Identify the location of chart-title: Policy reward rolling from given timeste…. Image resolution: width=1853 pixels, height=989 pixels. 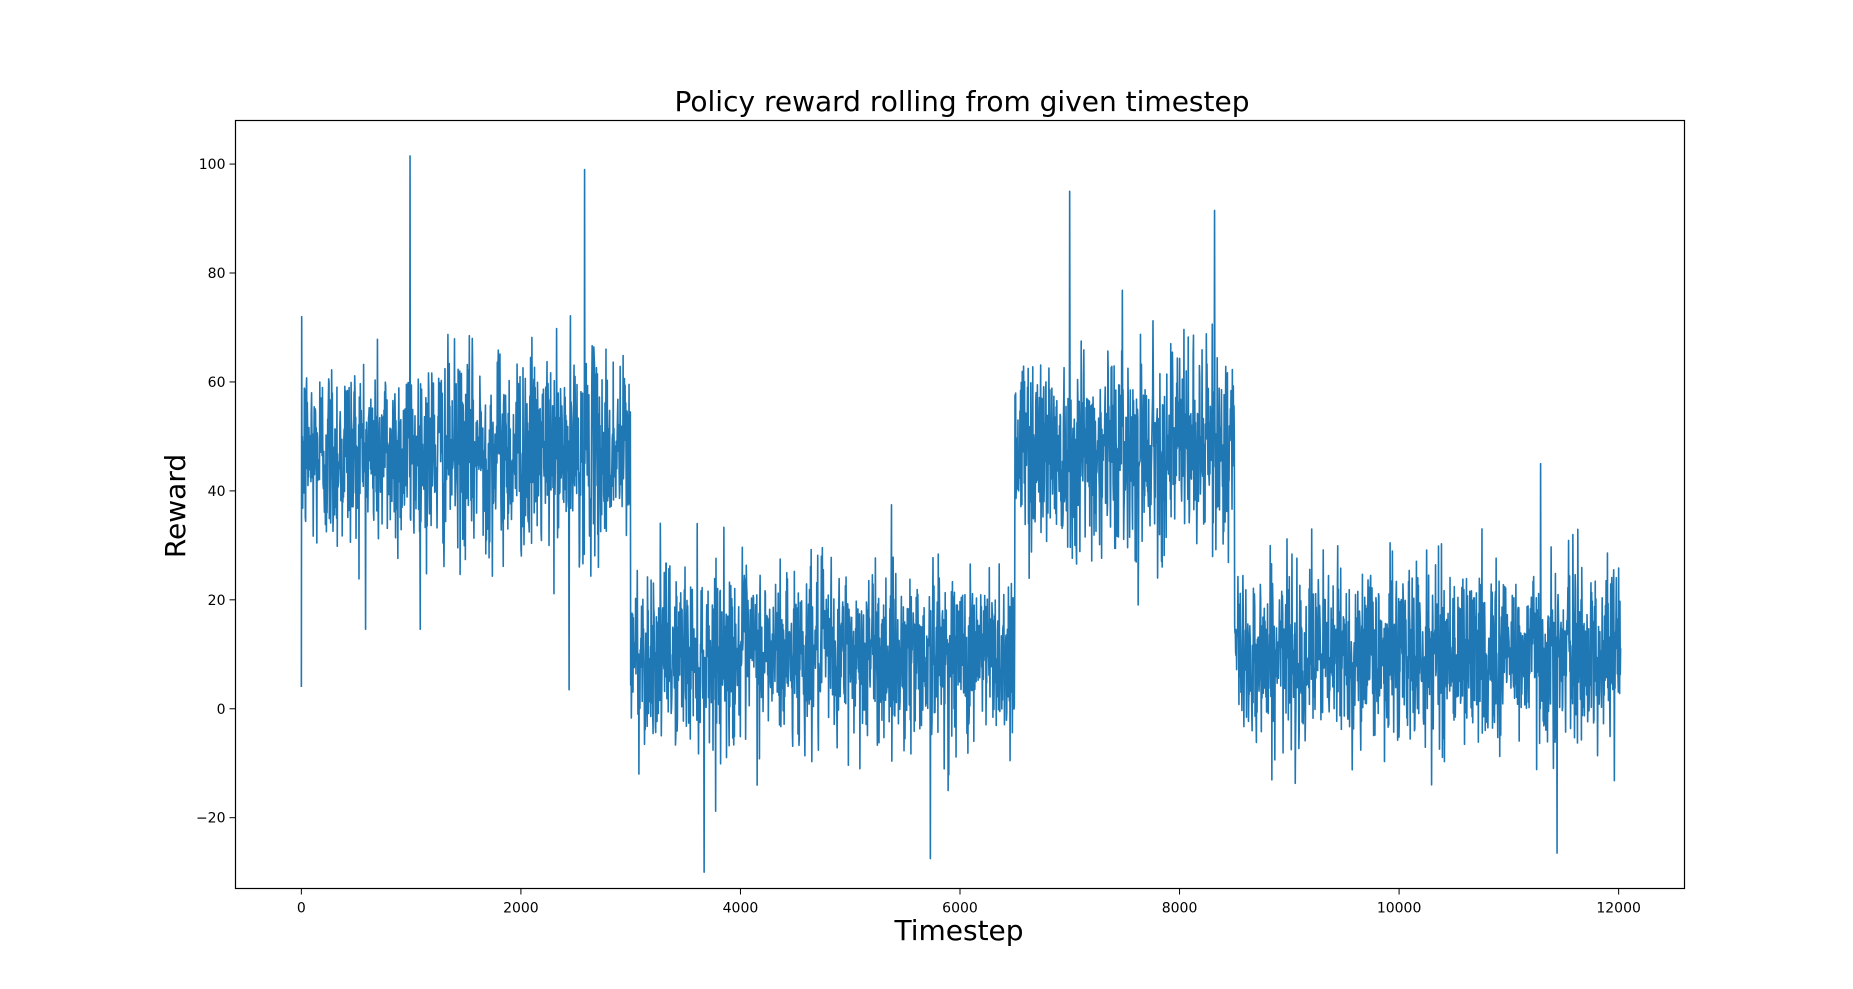
(962, 101).